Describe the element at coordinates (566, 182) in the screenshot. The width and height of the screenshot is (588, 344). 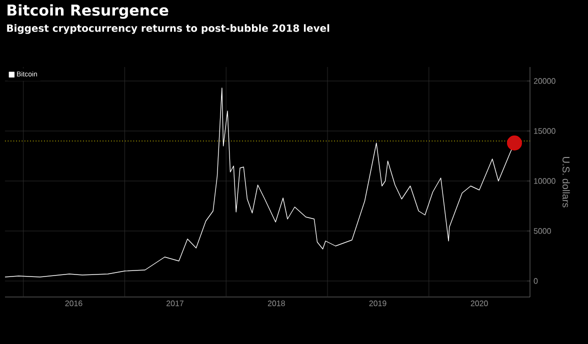
I see `y-axis-title: U.S. dollars` at that location.